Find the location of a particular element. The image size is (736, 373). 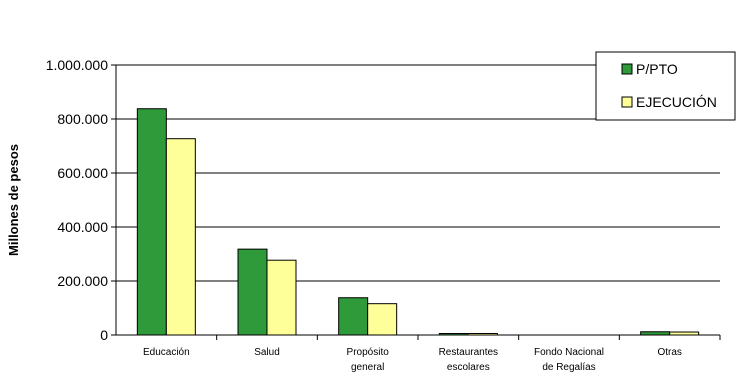

y-tick-label: 600.000 is located at coordinates (82, 173).